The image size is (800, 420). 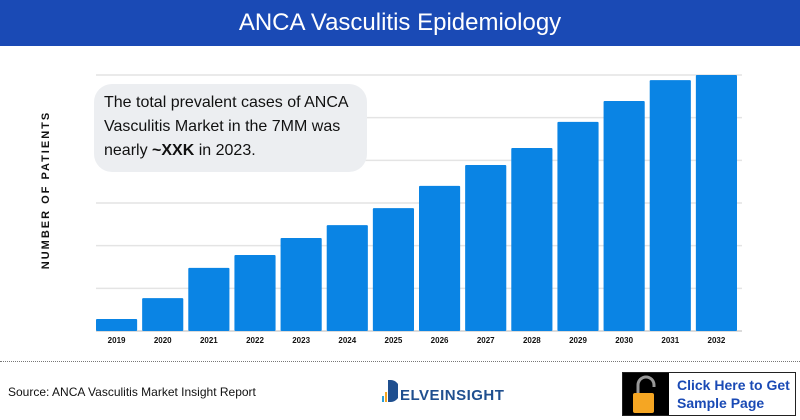 I want to click on x-tick-label: 2032, so click(x=717, y=340).